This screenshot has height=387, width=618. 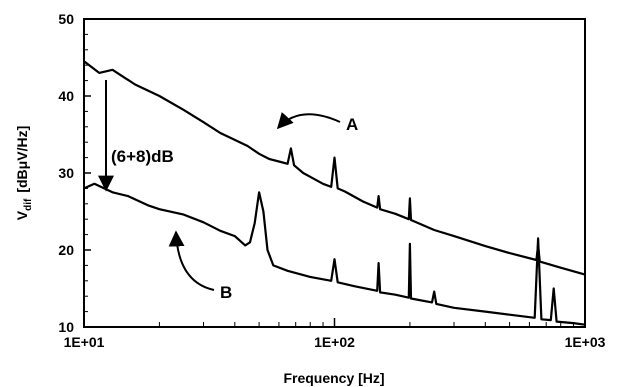 I want to click on series-b-label: B, so click(x=226, y=292).